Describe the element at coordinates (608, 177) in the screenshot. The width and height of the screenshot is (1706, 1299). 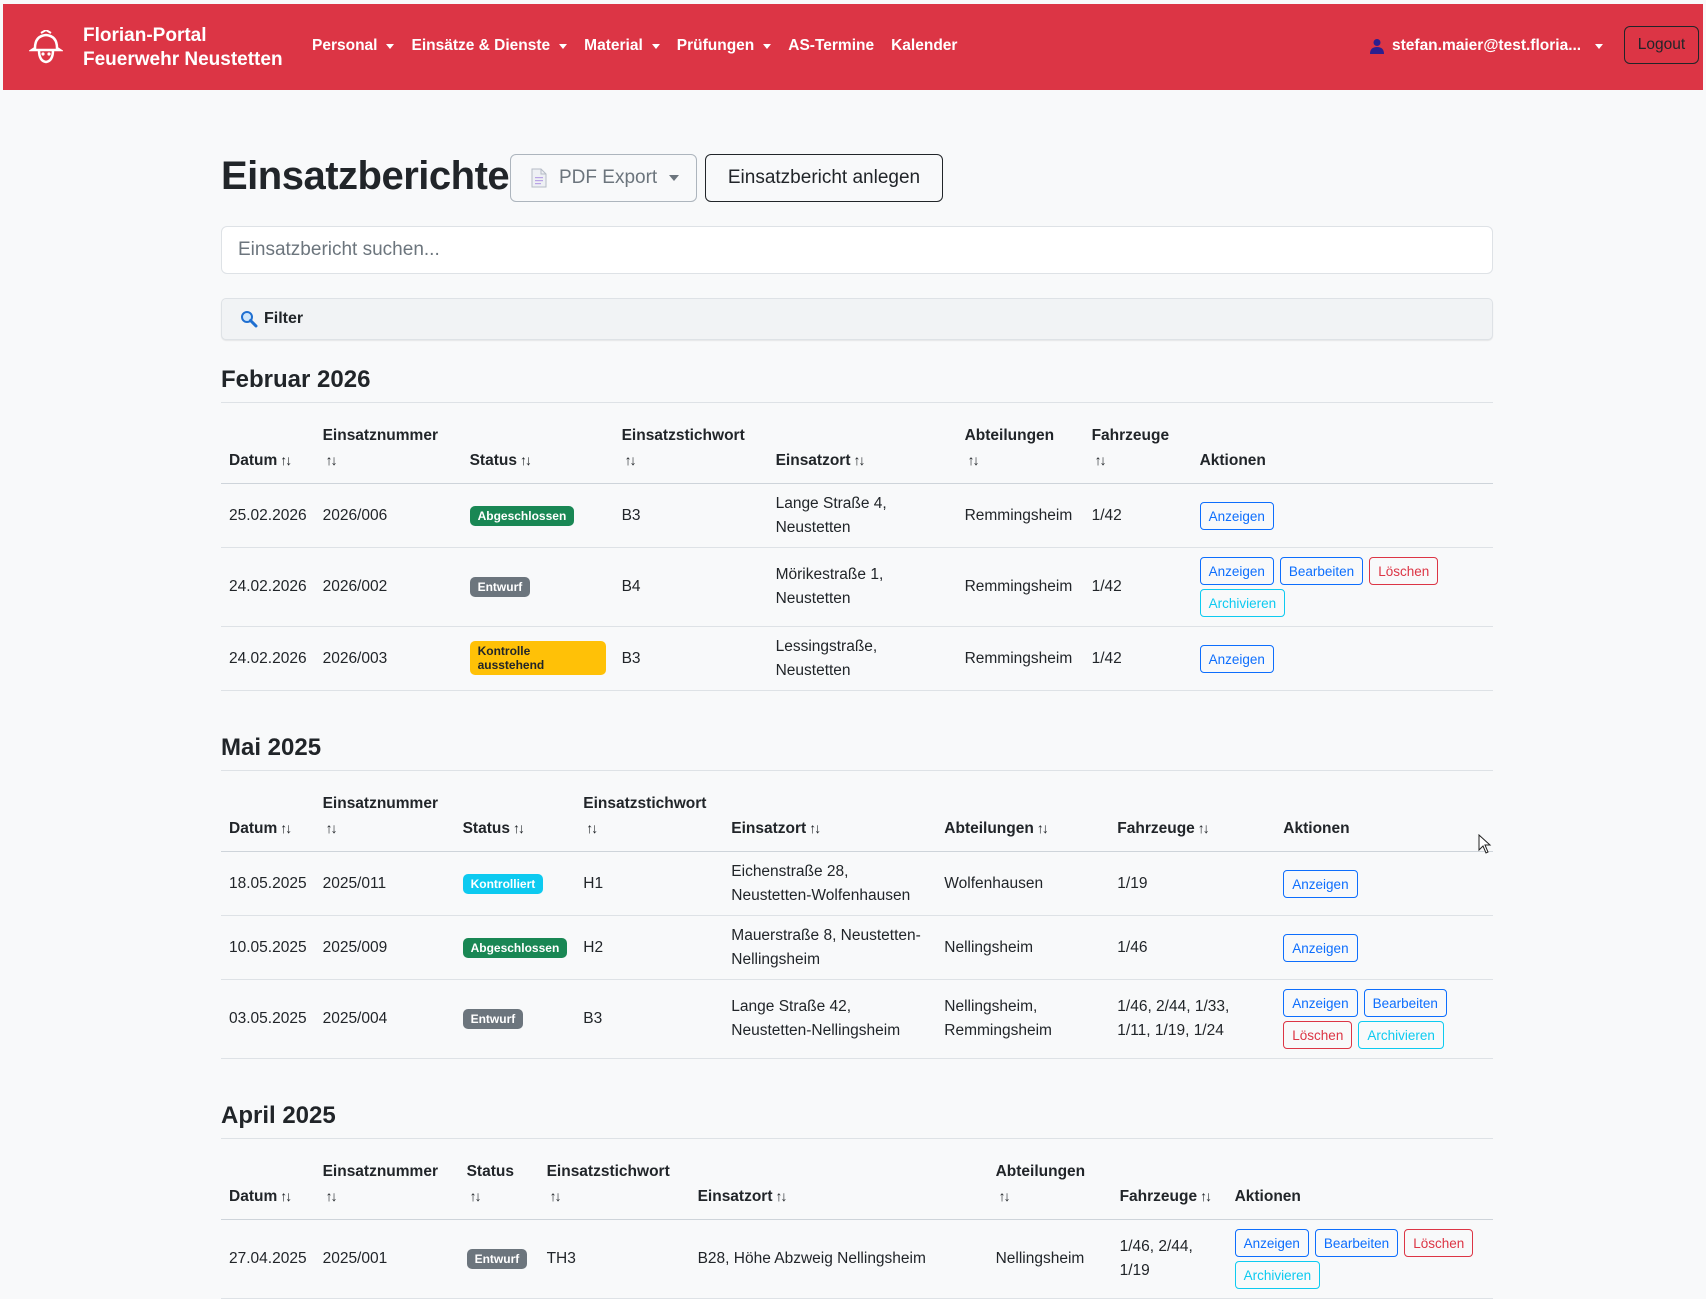
I see `pdf-export-label: PDF Export` at that location.